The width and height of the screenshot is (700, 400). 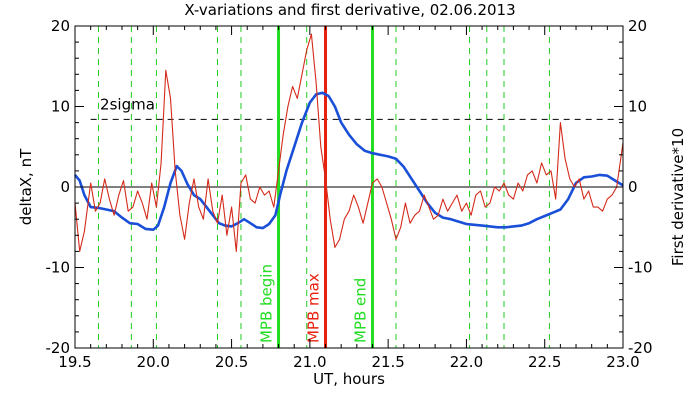 I want to click on y-right-tick-label: 10, so click(x=637, y=107).